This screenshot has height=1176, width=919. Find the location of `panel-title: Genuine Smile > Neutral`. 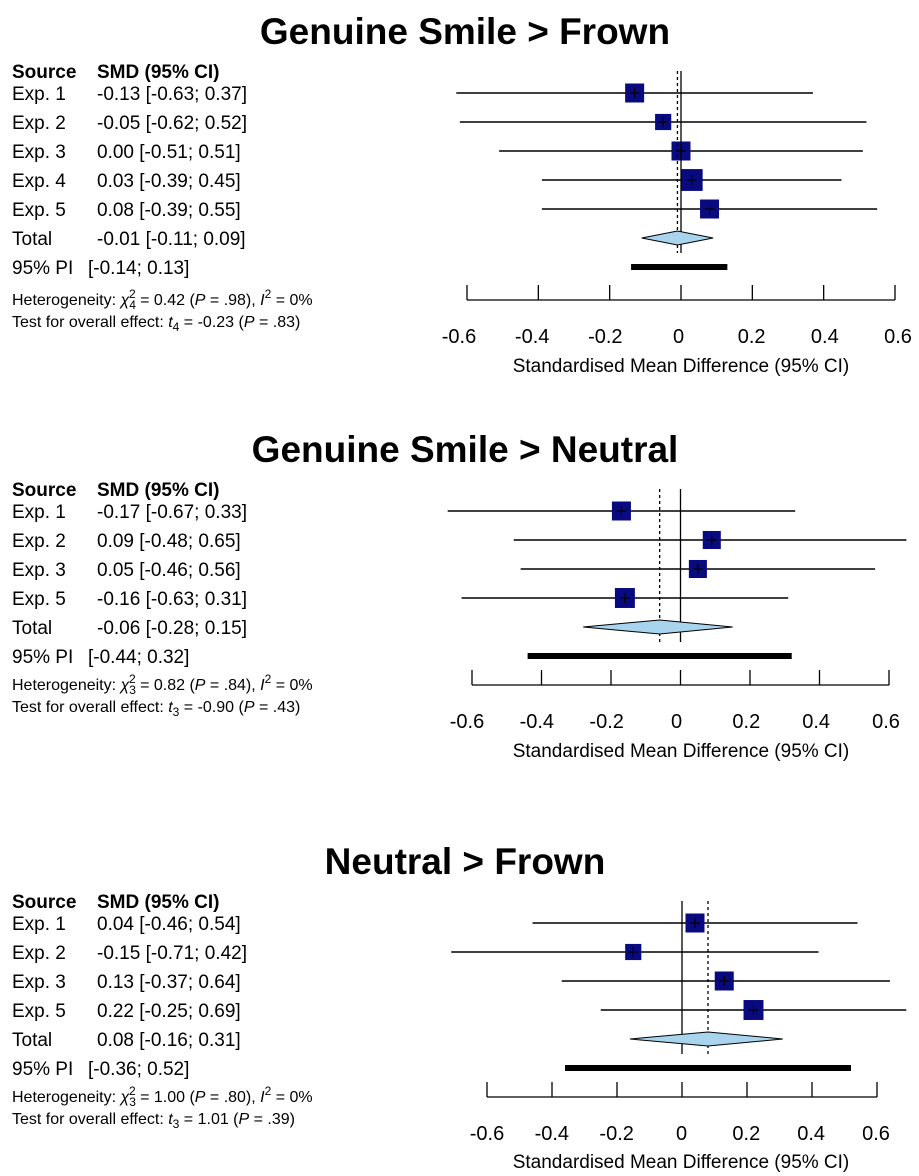

panel-title: Genuine Smile > Neutral is located at coordinates (465, 449).